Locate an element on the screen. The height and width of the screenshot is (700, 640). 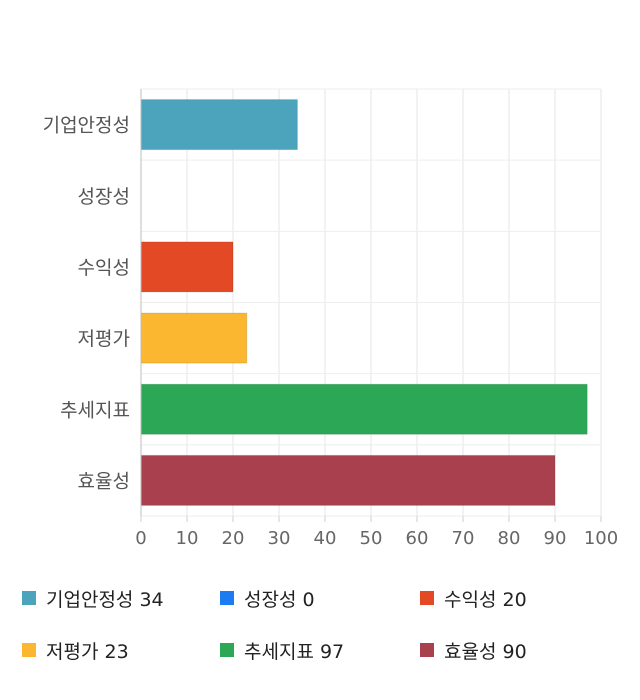
legend-label: 수익성 20 is located at coordinates (485, 599).